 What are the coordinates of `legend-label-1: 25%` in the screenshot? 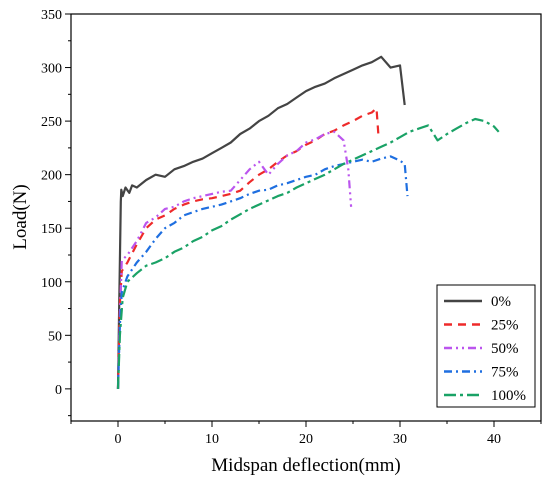 It's located at (505, 326).